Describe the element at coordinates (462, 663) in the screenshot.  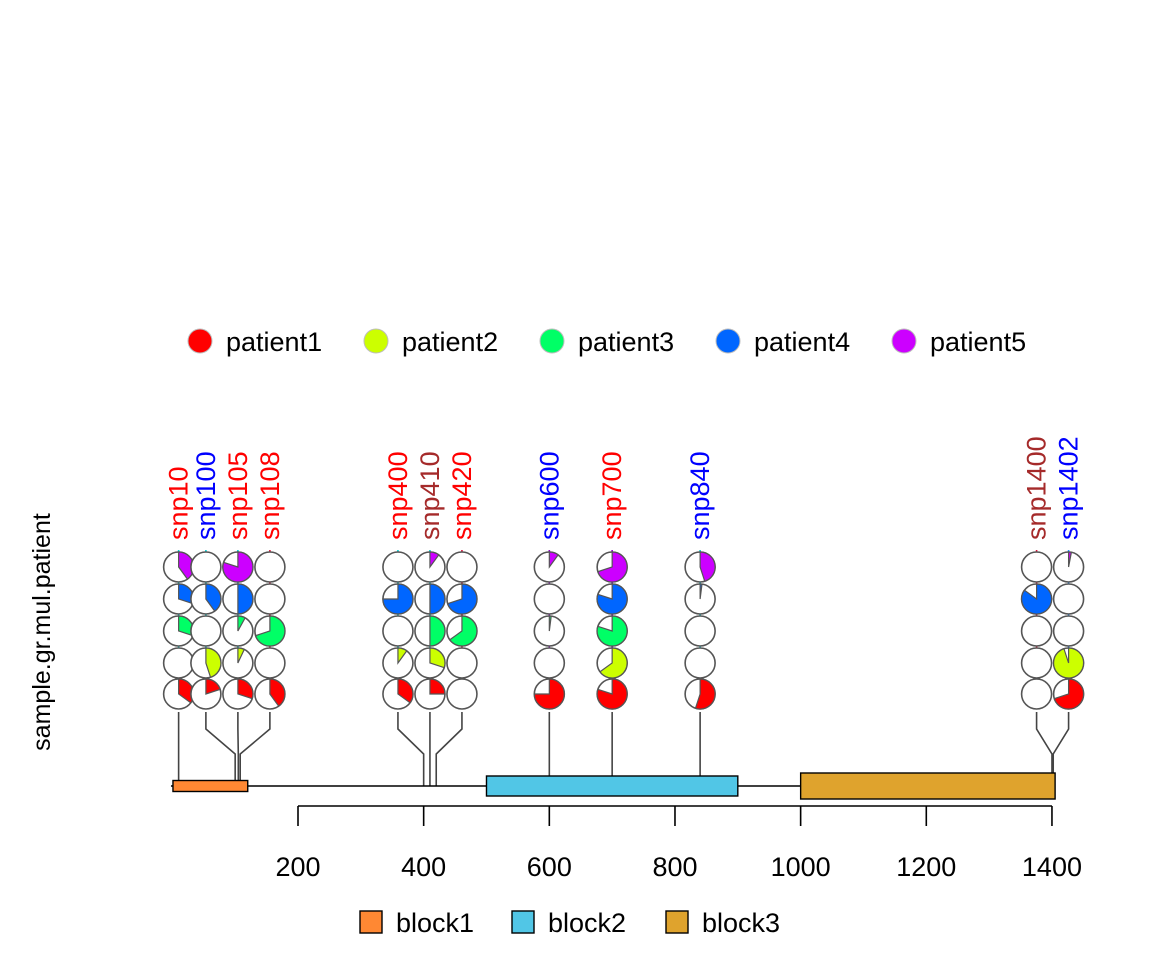
I see `pie-snp420-patient2` at that location.